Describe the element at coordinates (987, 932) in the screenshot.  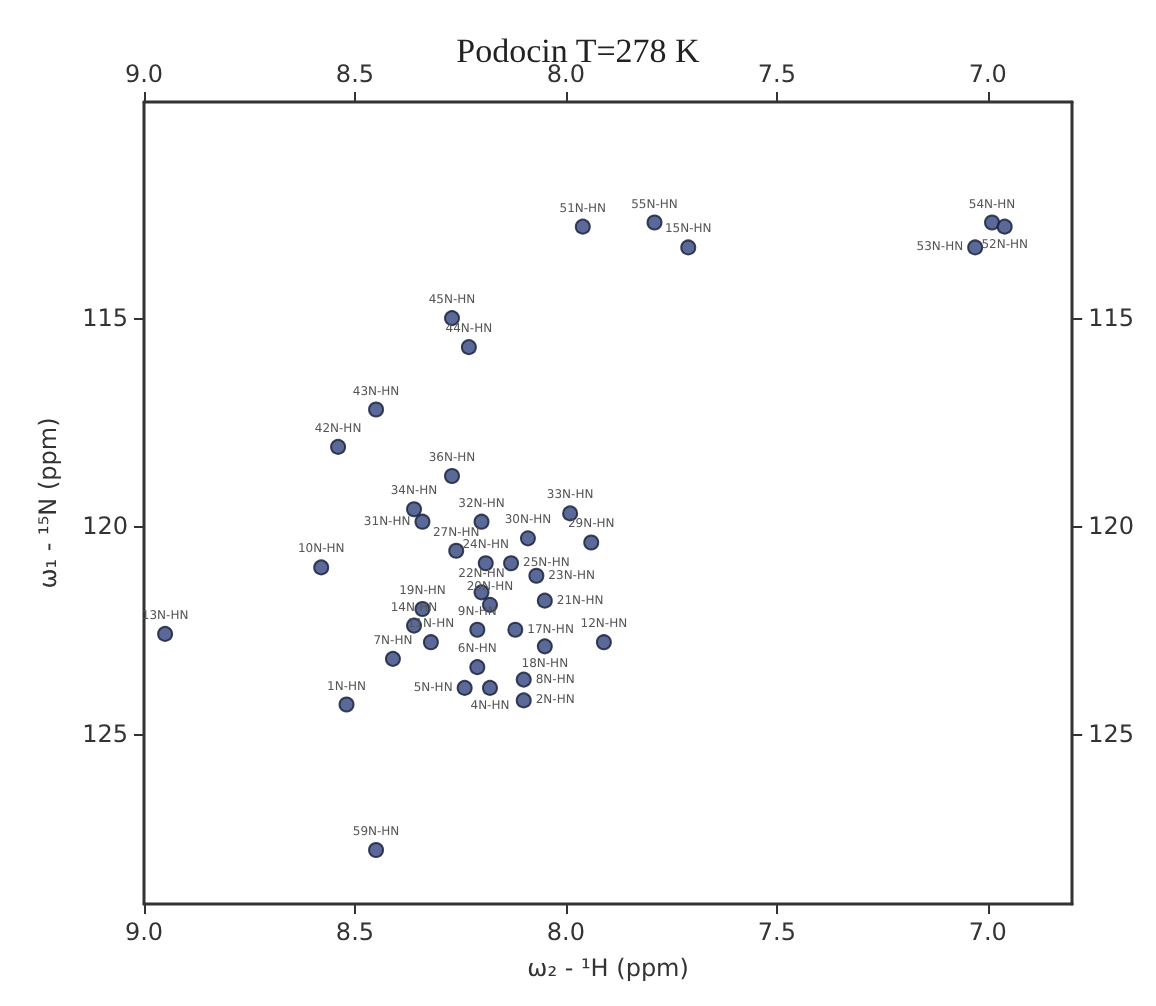
I see `x-tick-label: 7.0` at that location.